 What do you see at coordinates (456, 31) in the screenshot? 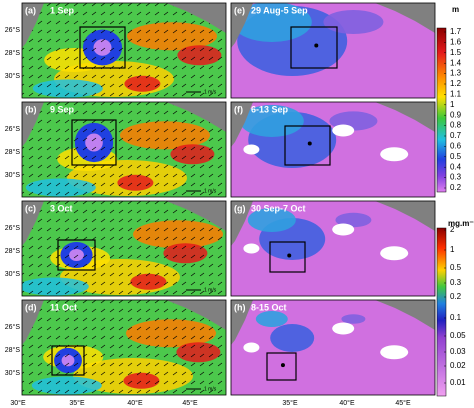
I see `colorbar-label: 1.7` at bounding box center [456, 31].